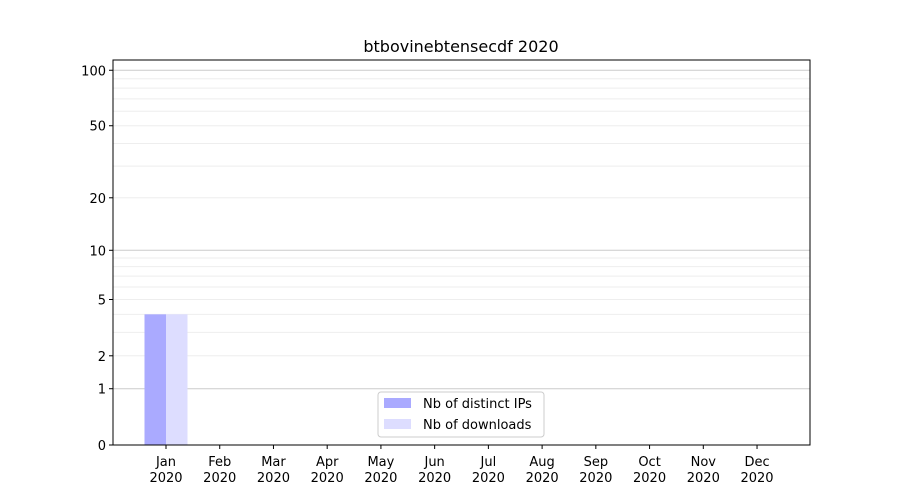  I want to click on legend-box, so click(461, 414).